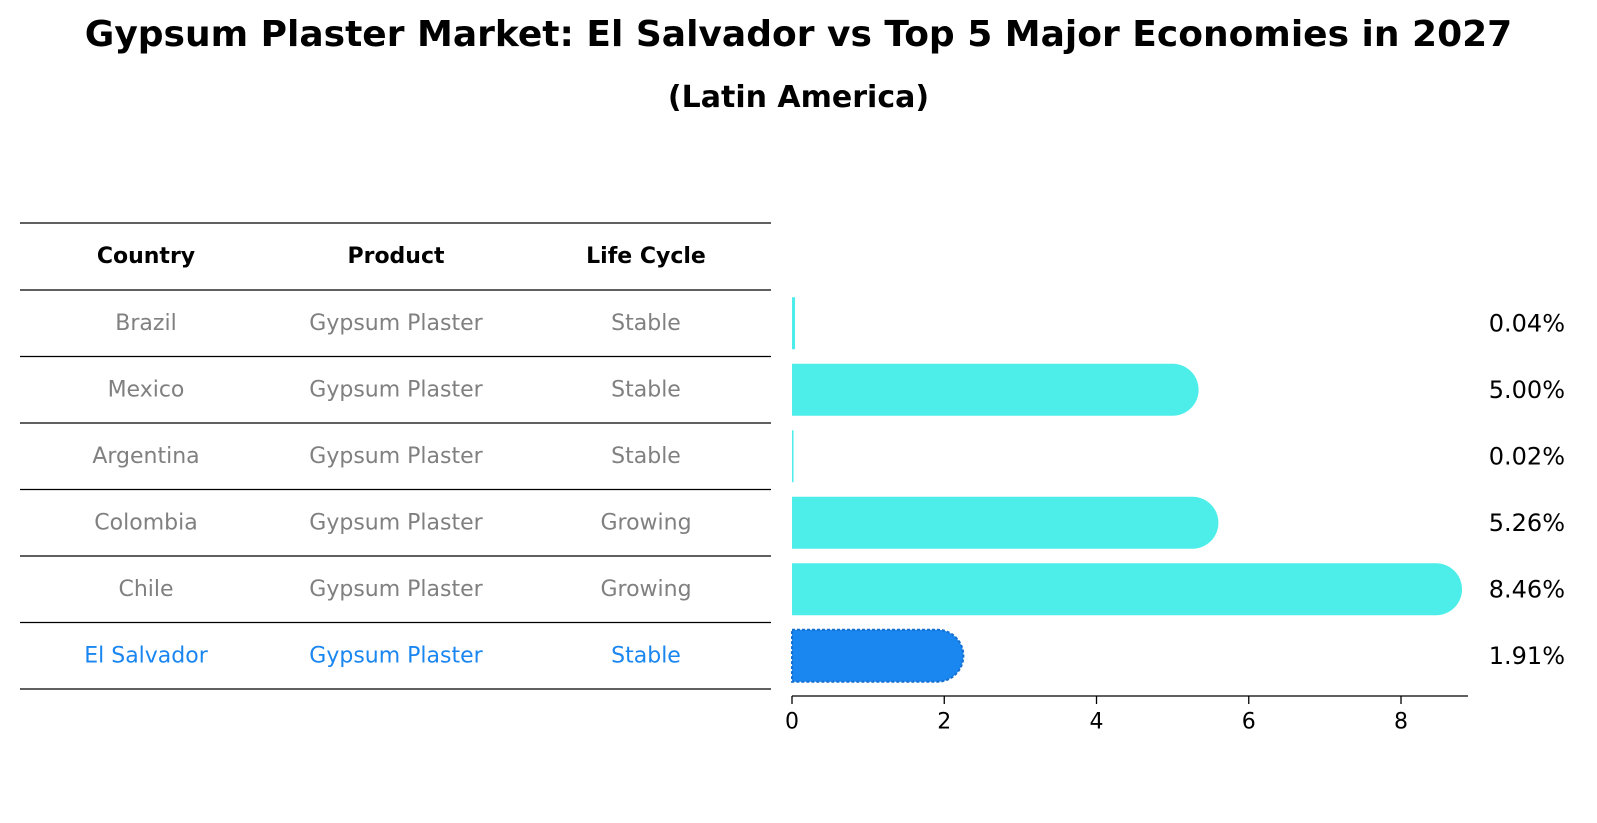 This screenshot has width=1597, height=823. I want to click on table-cell-country: Brazil, so click(145, 323).